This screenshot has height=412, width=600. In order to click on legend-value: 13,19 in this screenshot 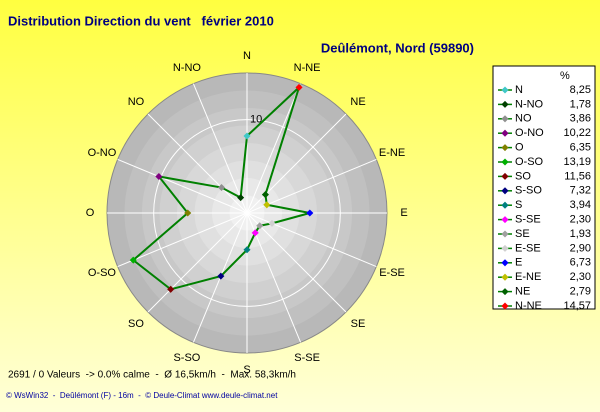, I will do `click(577, 162)`.